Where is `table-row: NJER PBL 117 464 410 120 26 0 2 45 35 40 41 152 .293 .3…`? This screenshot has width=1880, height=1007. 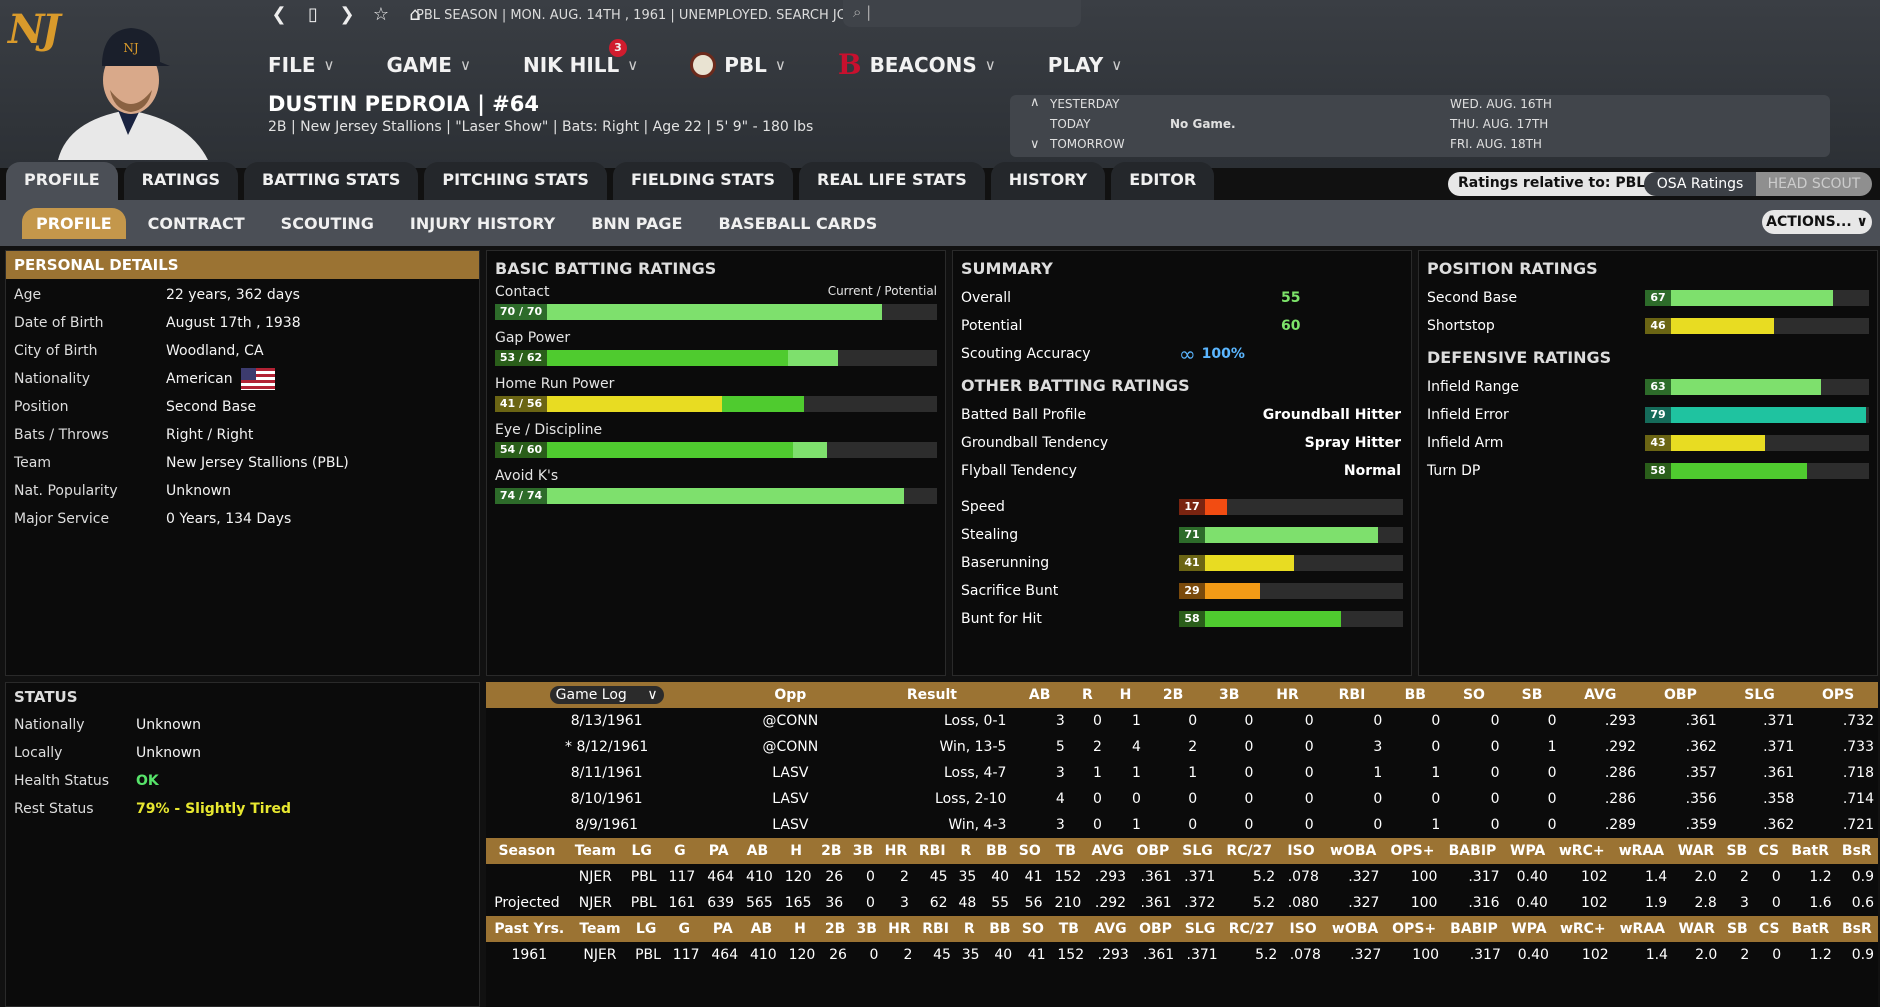 table-row: NJER PBL 117 464 410 120 26 0 2 45 35 40 41 152 .293 .3… is located at coordinates (1182, 877).